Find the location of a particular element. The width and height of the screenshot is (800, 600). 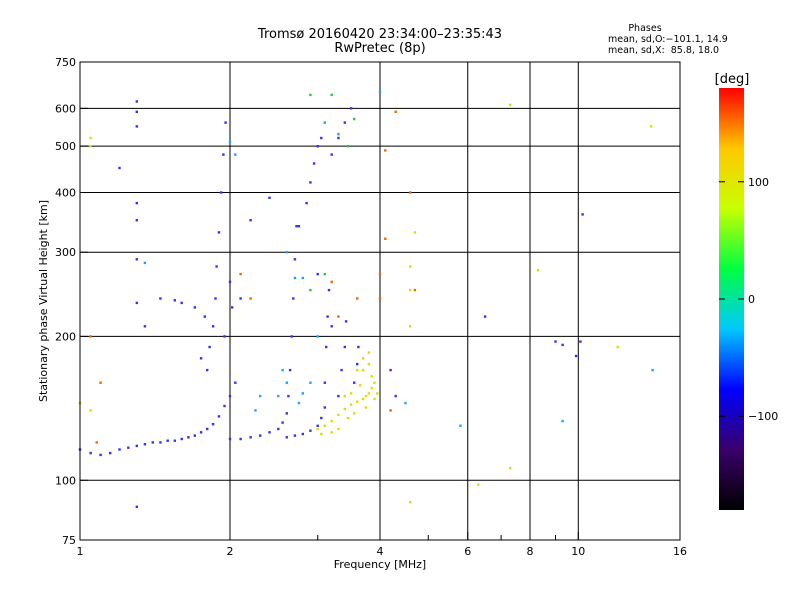

y-tick-label: 750 is located at coordinates (65, 62).